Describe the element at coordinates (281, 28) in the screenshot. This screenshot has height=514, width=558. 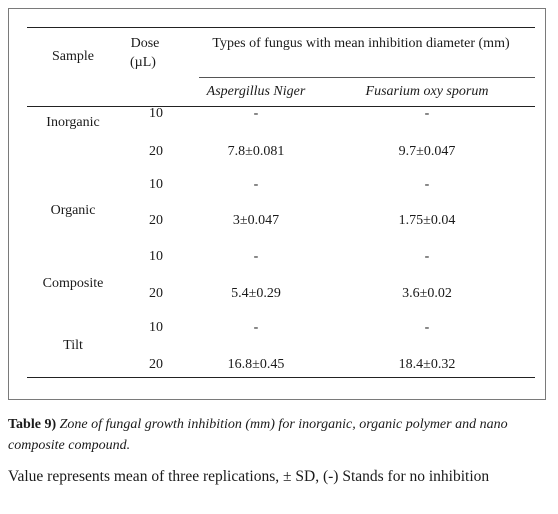
I see `table-top-rule` at that location.